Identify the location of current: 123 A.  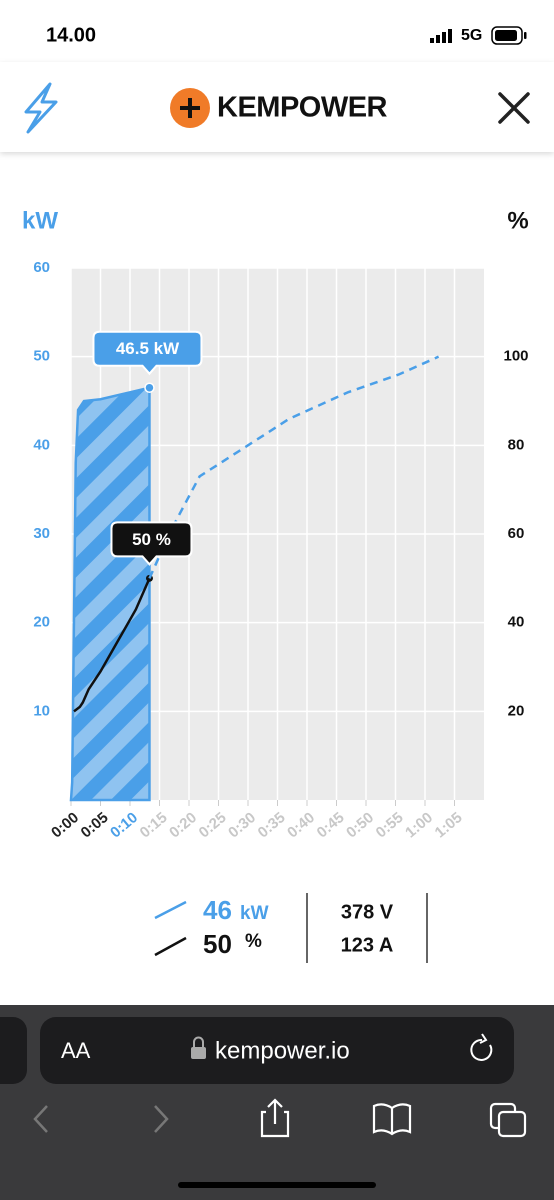
(367, 945).